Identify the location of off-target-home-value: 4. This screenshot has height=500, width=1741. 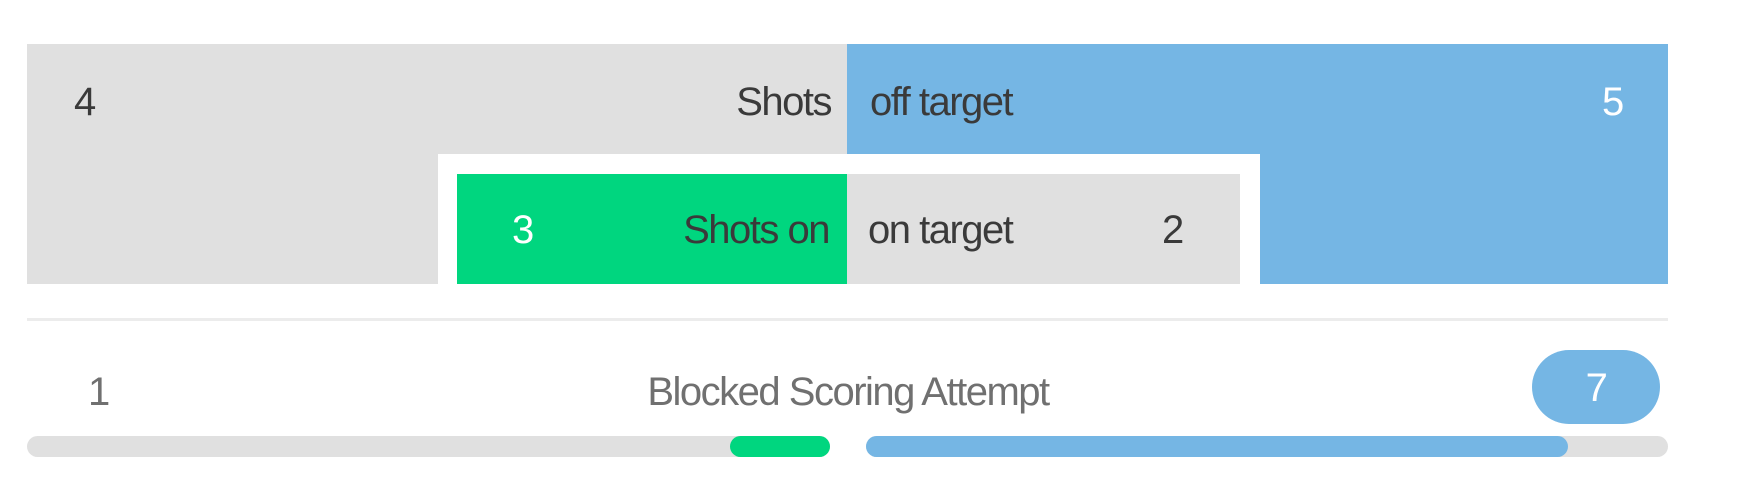
(85, 102).